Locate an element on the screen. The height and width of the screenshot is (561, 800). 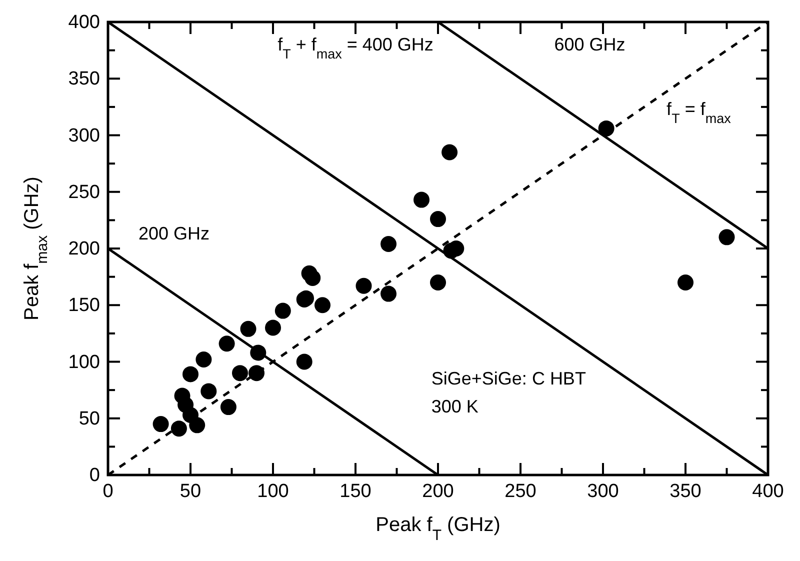
annotation: SiGe+SiGe: C HBT is located at coordinates (508, 378).